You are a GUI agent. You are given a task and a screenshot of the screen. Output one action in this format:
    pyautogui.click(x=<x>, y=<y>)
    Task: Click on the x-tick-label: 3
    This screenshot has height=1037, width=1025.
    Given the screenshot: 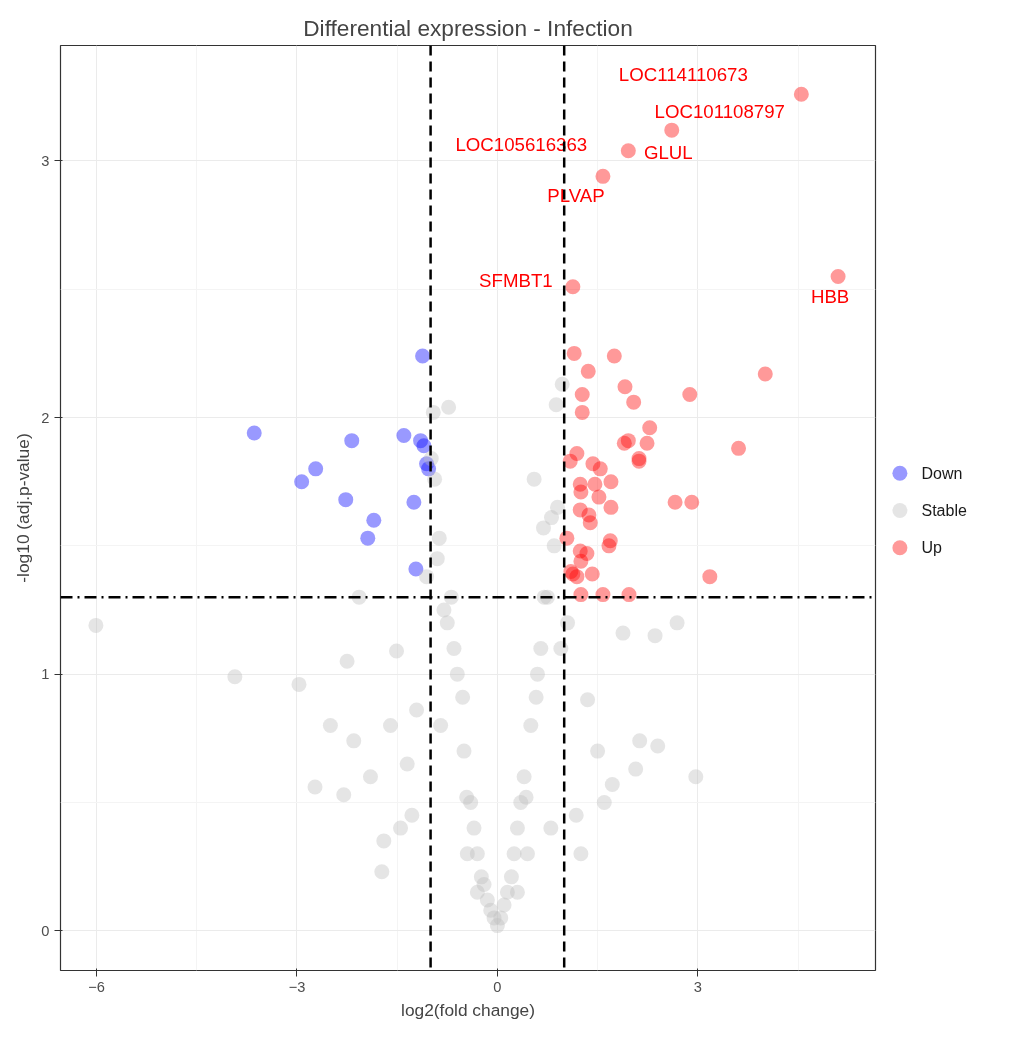 What is the action you would take?
    pyautogui.click(x=697, y=986)
    